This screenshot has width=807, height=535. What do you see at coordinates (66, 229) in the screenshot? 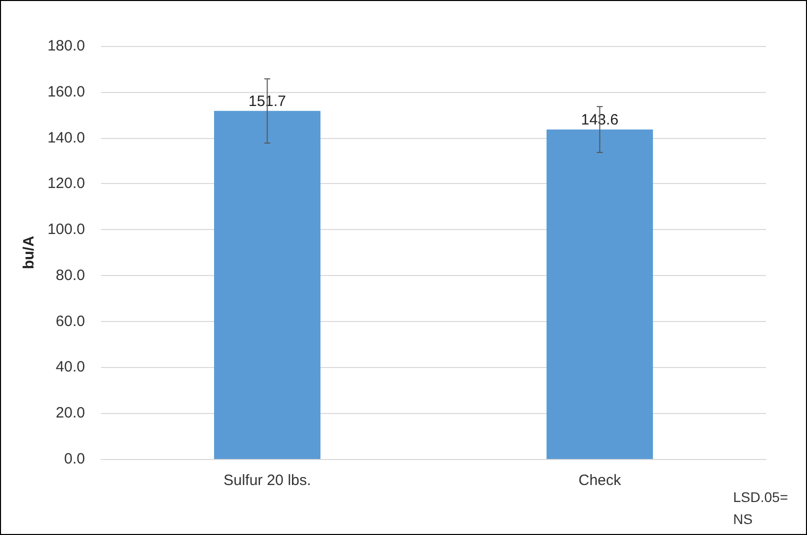
I see `y-tick-label: 100.0` at bounding box center [66, 229].